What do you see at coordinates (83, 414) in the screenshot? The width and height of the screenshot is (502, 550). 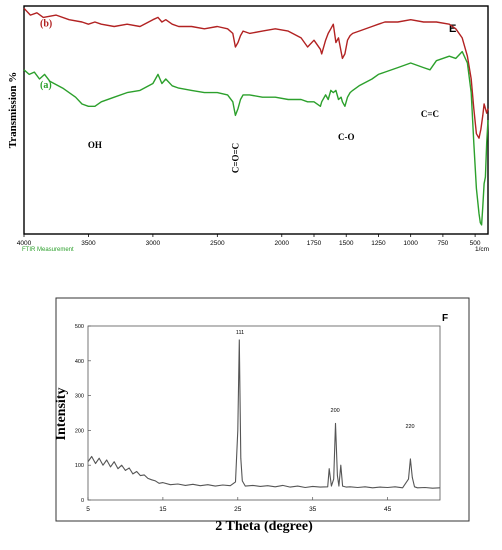 I see `xrd-y-ticks: 0 100 200 300 400 500` at bounding box center [83, 414].